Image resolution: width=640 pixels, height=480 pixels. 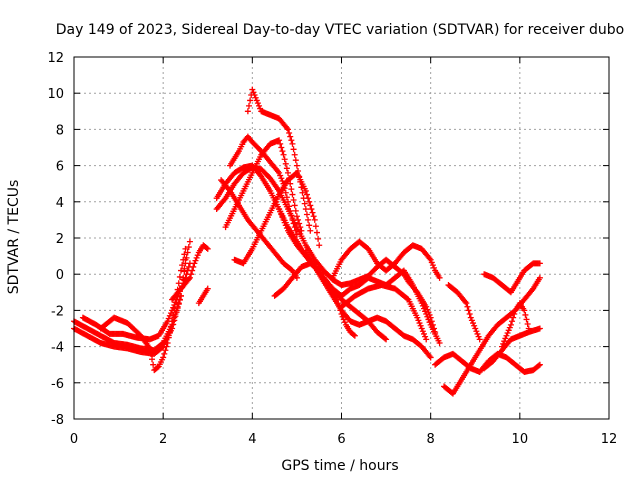 What do you see at coordinates (339, 466) in the screenshot?
I see `x-axis-label: GPS time / hours` at bounding box center [339, 466].